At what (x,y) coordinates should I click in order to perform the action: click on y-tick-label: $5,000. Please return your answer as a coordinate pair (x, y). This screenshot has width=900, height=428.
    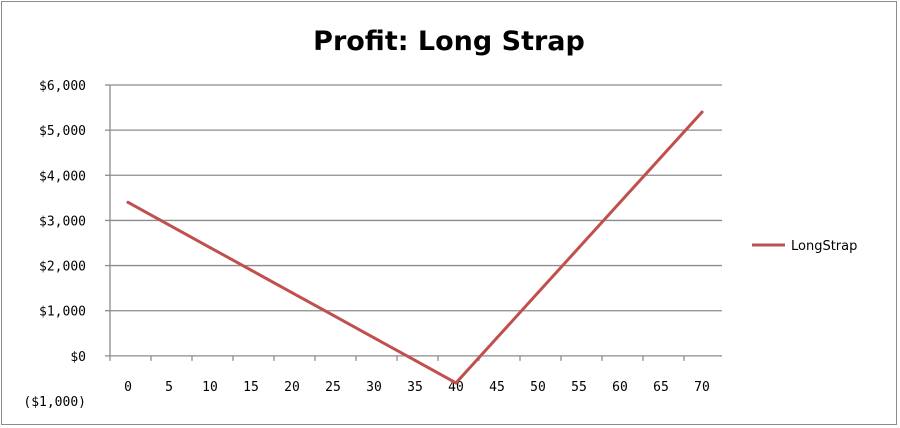
    Looking at the image, I should click on (62, 131).